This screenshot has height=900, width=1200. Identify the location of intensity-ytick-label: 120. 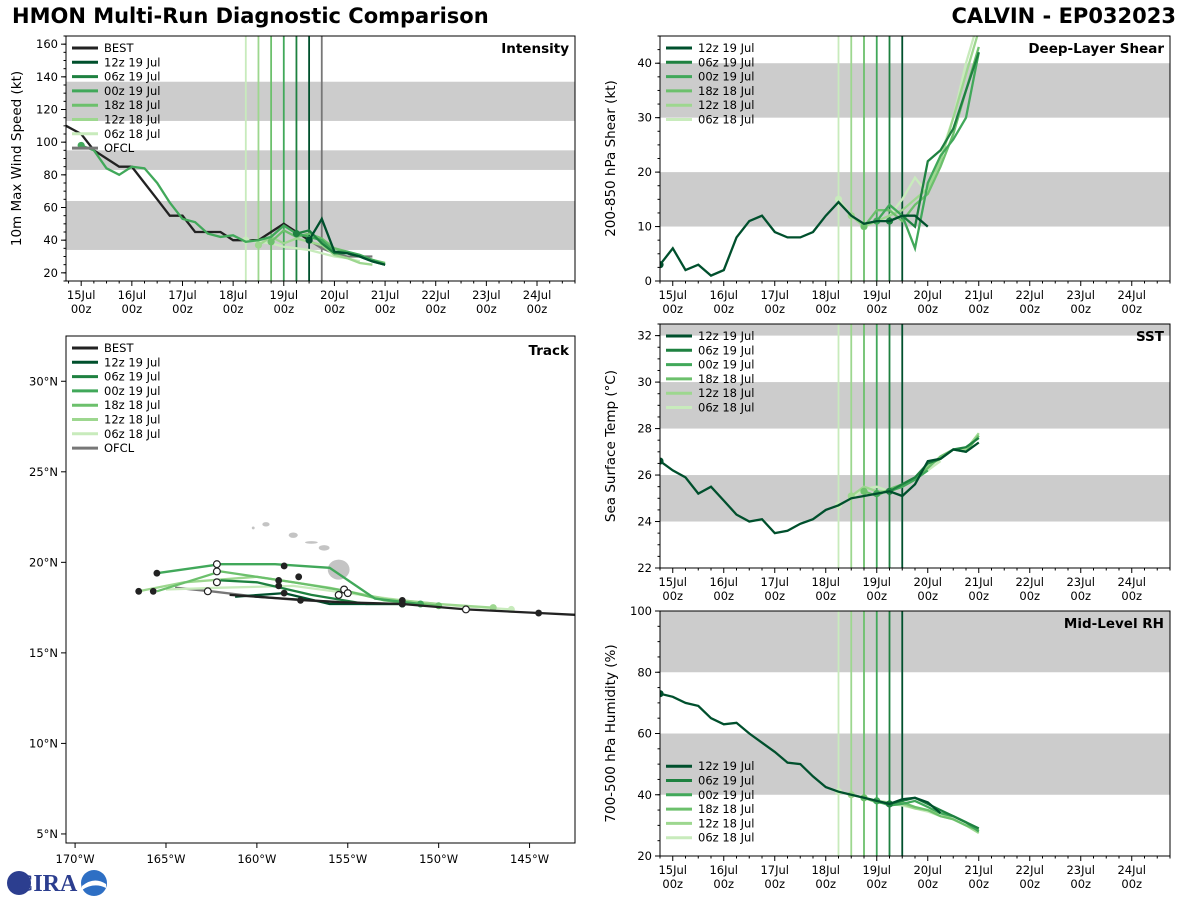
(47, 110).